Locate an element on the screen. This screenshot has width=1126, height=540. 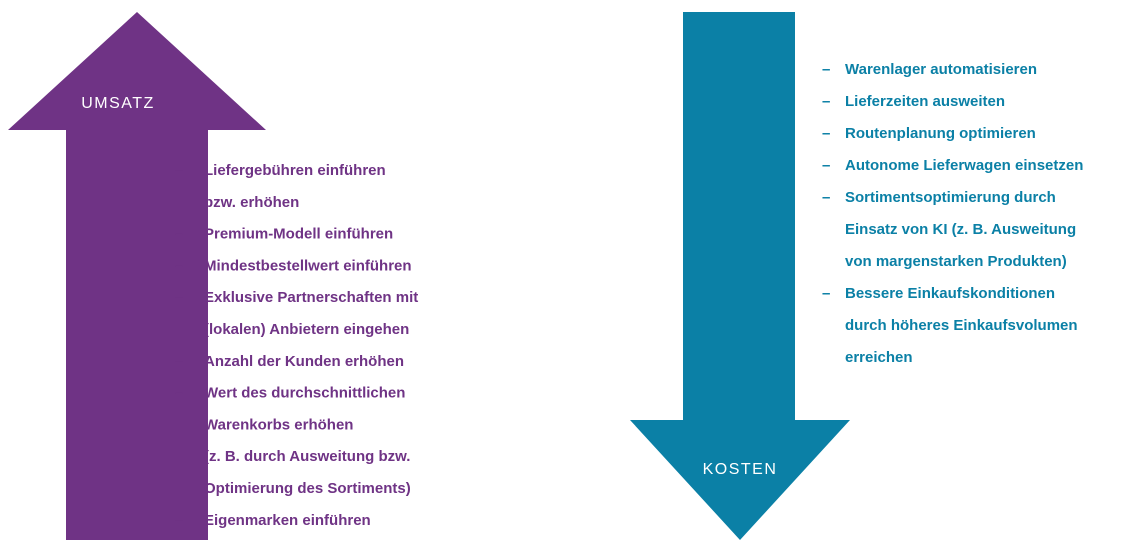
list-item: Warenlager automatisieren is located at coordinates (941, 69).